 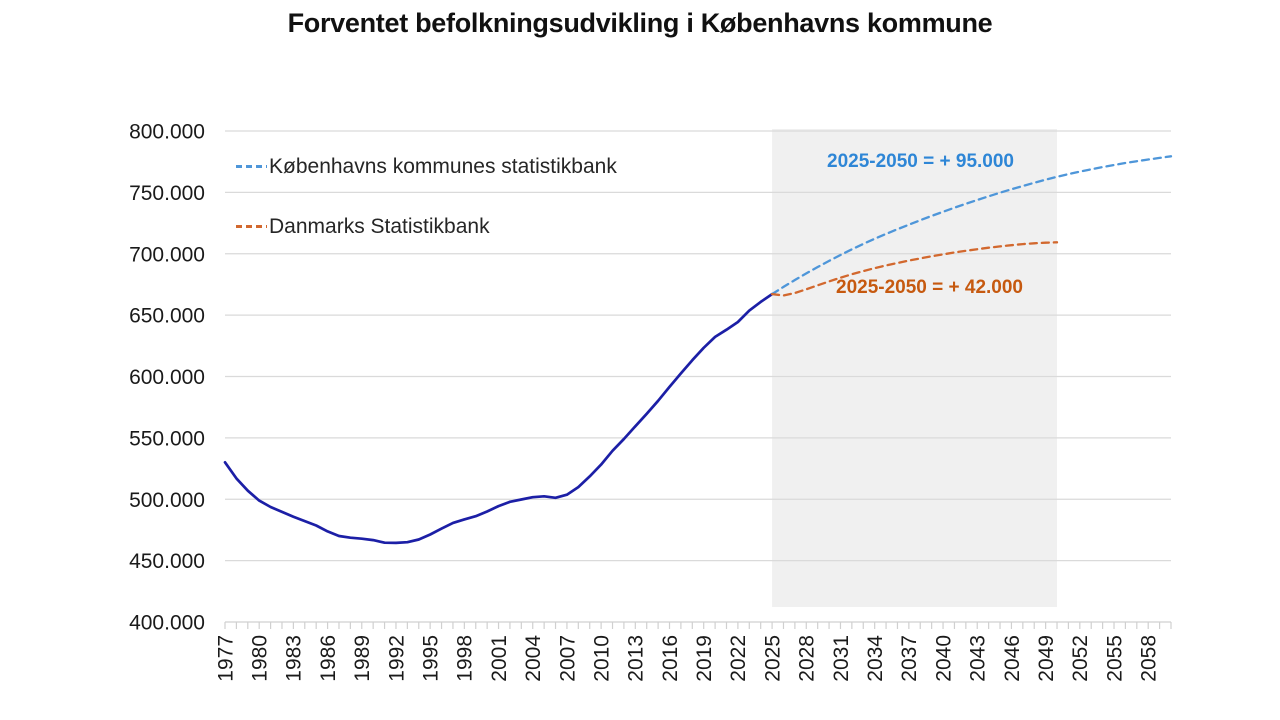 I want to click on svg-text: 2046, so click(x=1012, y=658).